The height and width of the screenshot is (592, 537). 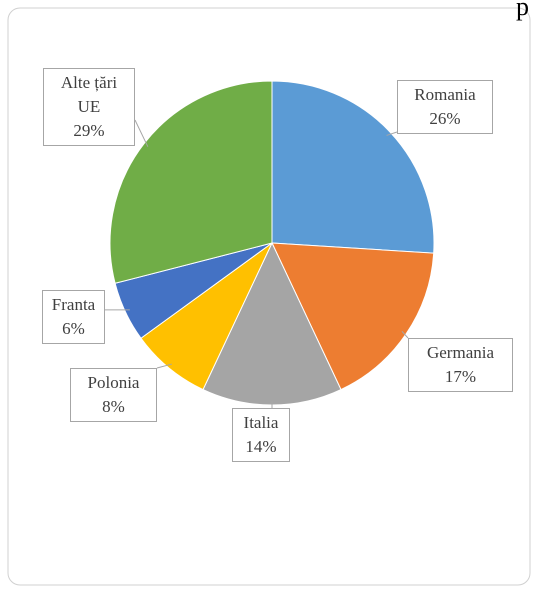 I want to click on label-value: 29%, so click(x=89, y=130).